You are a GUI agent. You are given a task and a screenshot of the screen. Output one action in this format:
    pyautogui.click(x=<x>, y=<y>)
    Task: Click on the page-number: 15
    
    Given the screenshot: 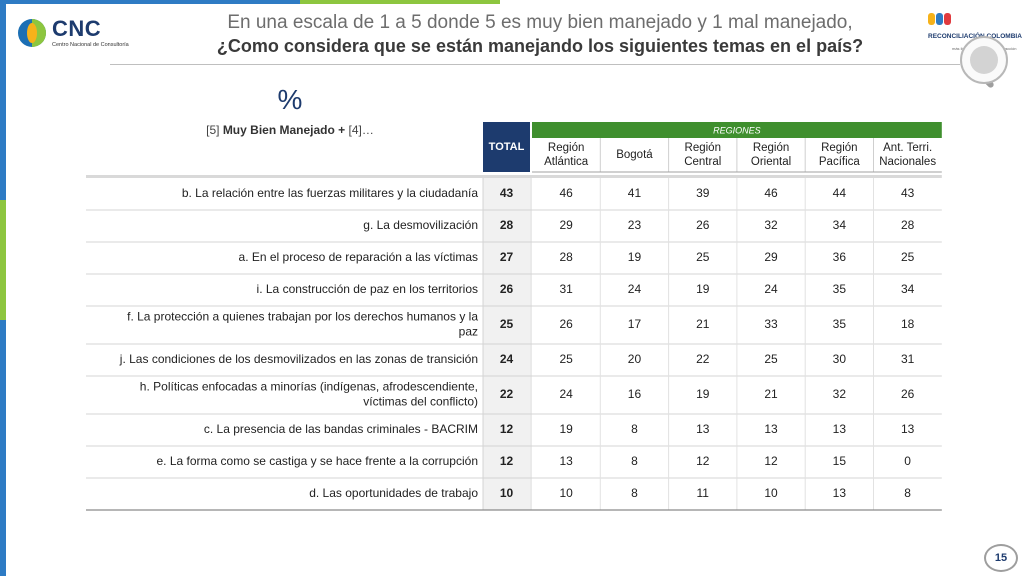 What is the action you would take?
    pyautogui.click(x=1001, y=558)
    